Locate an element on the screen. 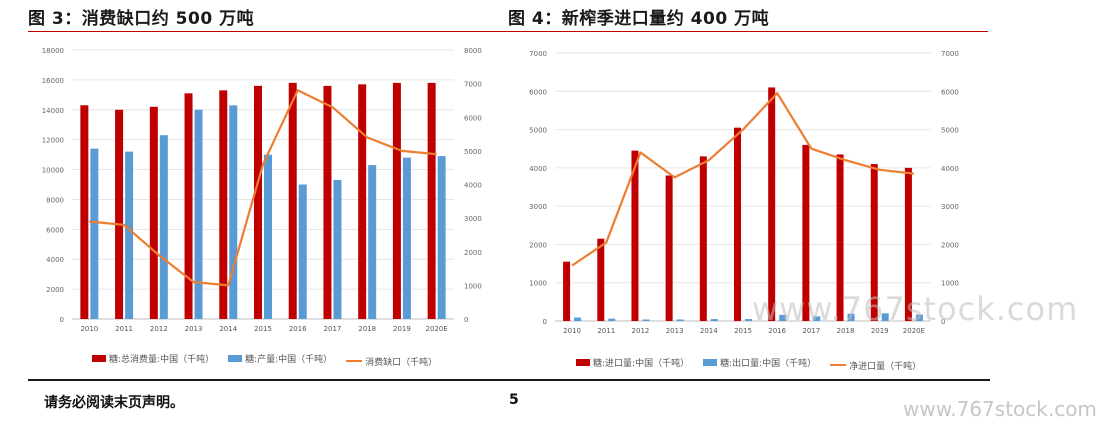  right-chart-legend-label: 糖:出口量:中国（千吨） is located at coordinates (768, 364).